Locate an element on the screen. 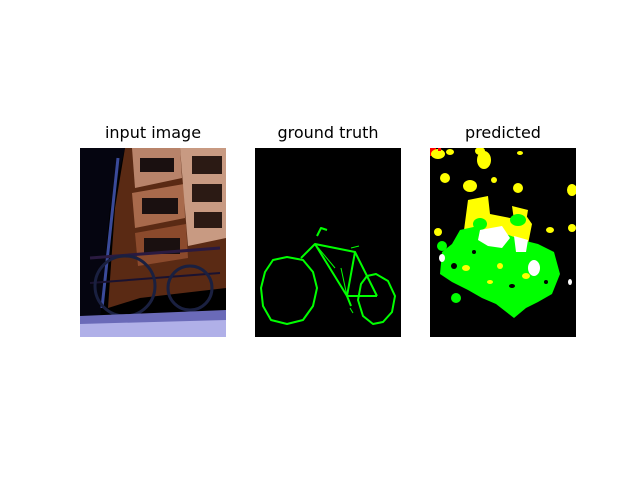 The width and height of the screenshot is (640, 480). panel-input-image: input image is located at coordinates (153, 230).